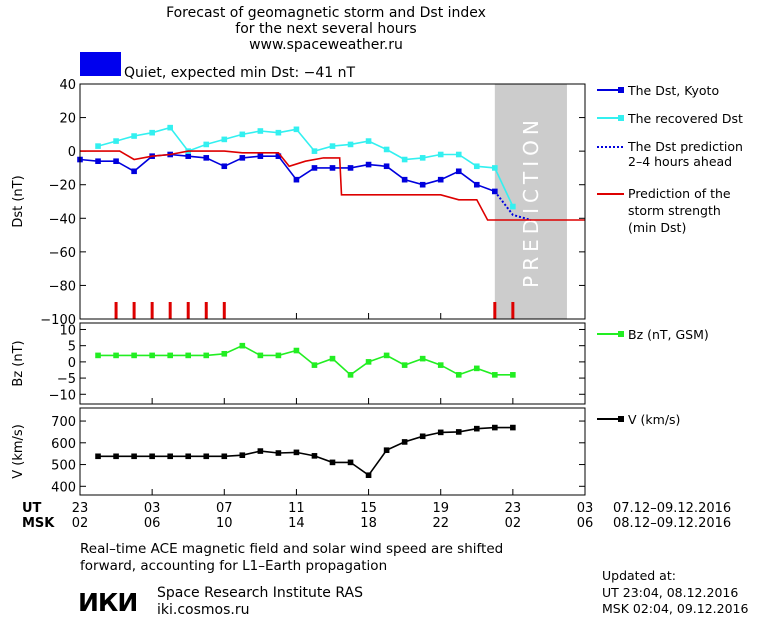 This screenshot has width=760, height=620. What do you see at coordinates (679, 193) in the screenshot?
I see `legend-min-dst-line1: Prediction of the` at bounding box center [679, 193].